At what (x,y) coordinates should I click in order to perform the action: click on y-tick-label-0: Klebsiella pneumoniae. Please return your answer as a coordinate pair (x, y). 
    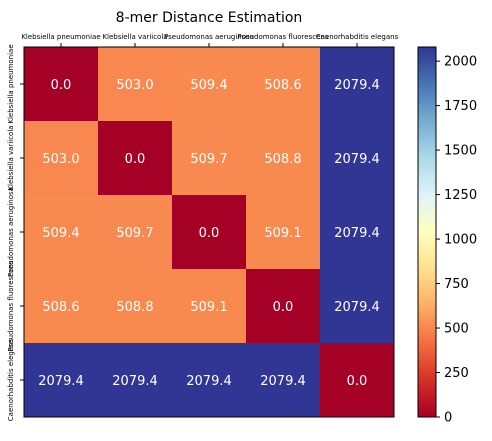
    Looking at the image, I should click on (11, 83).